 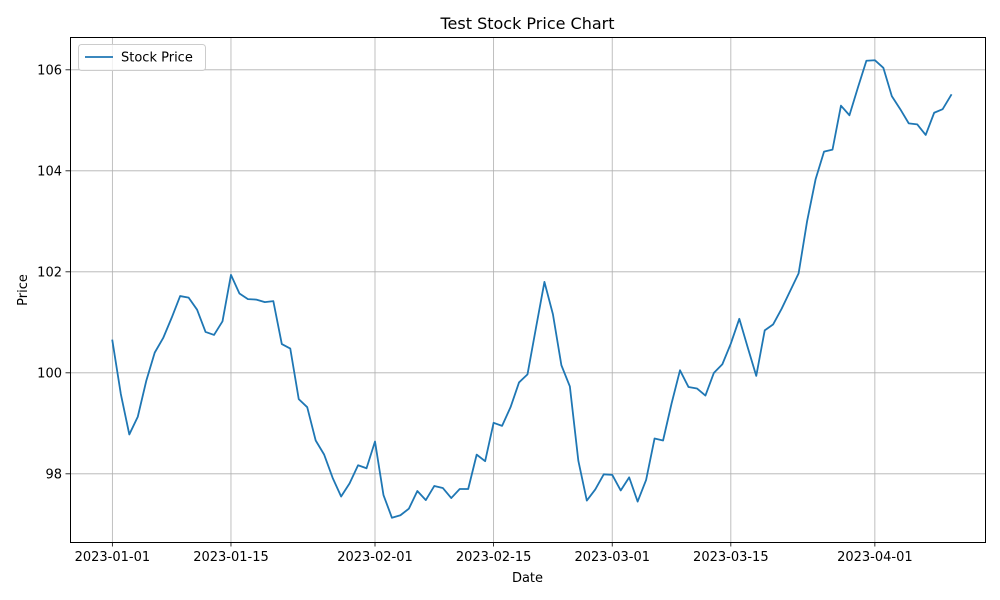 I want to click on legend-label-stock-price: Stock Price, so click(x=157, y=58).